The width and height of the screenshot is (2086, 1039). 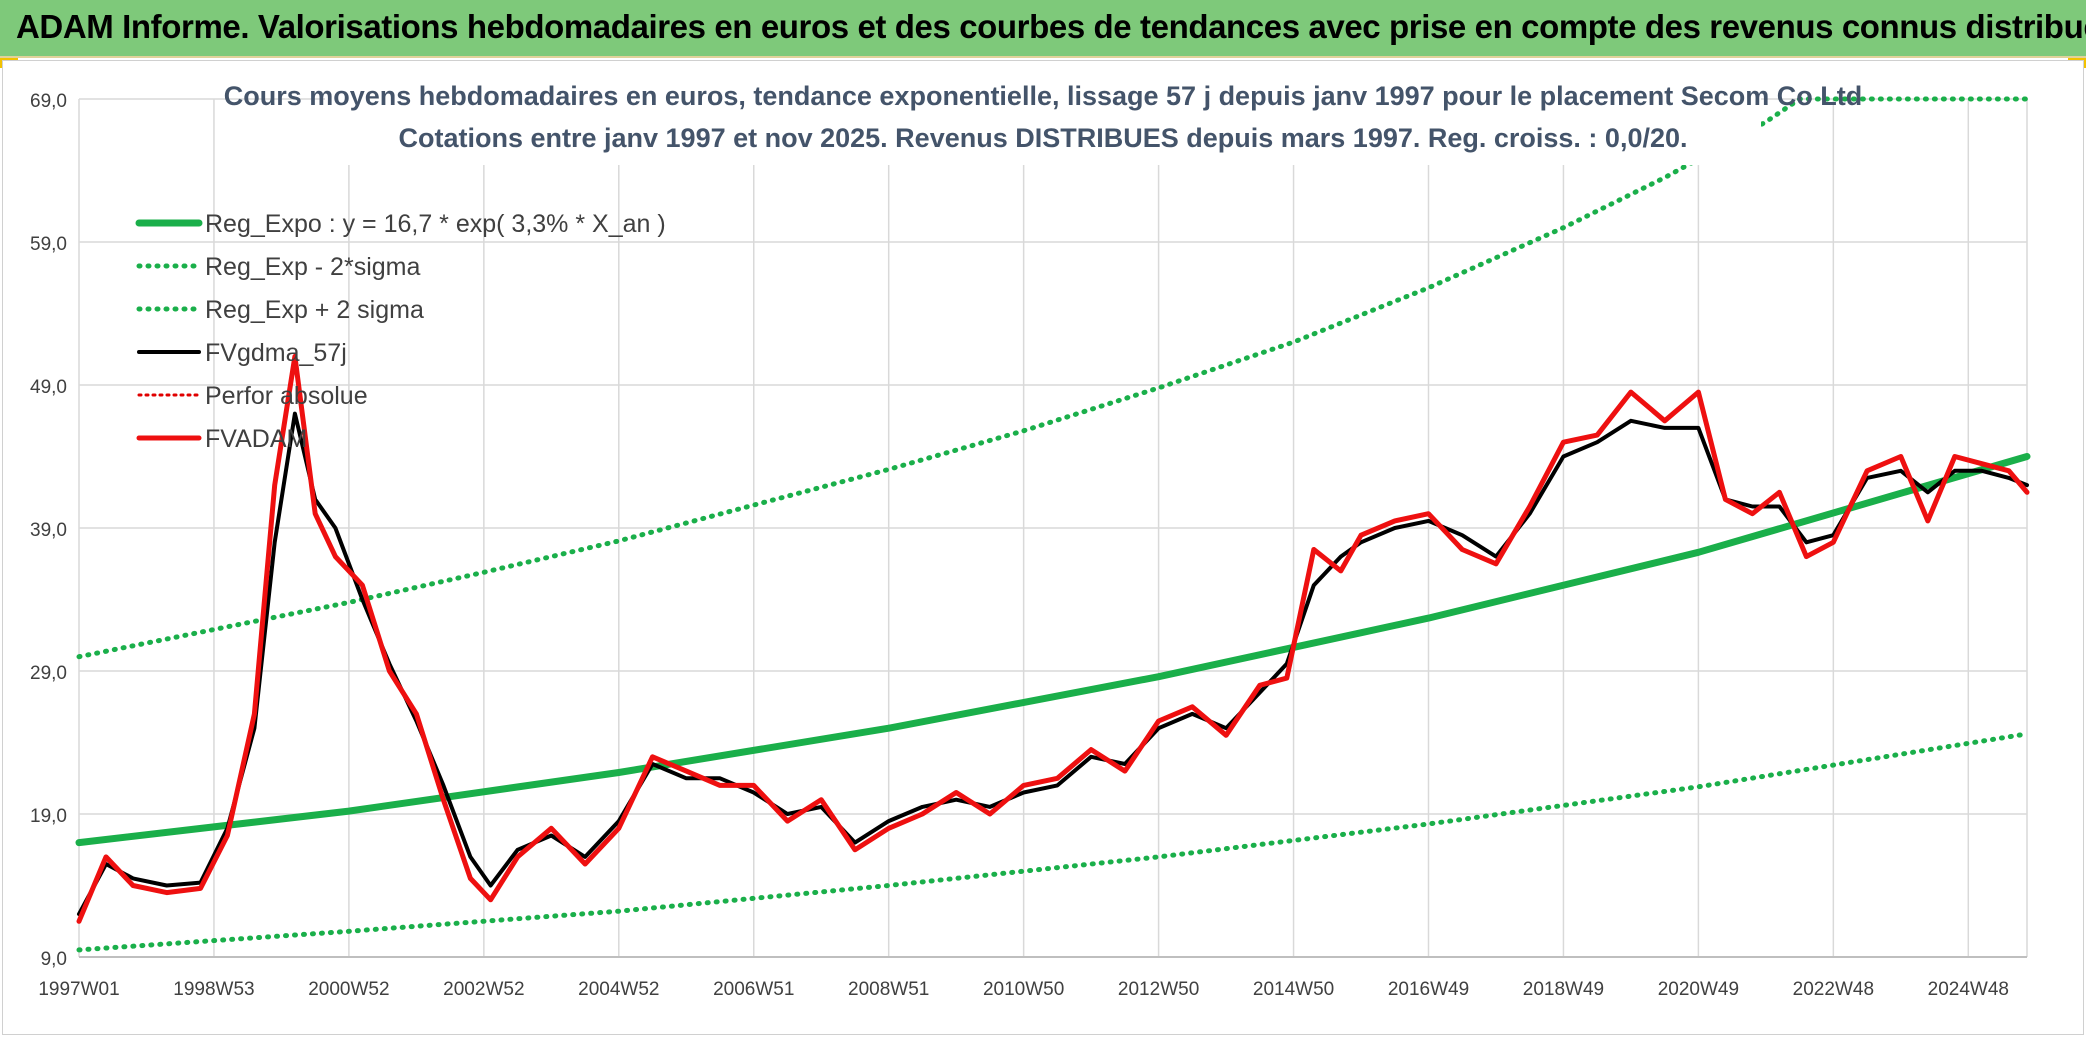 What do you see at coordinates (483, 989) in the screenshot?
I see `x-tick-label: 2002W52` at bounding box center [483, 989].